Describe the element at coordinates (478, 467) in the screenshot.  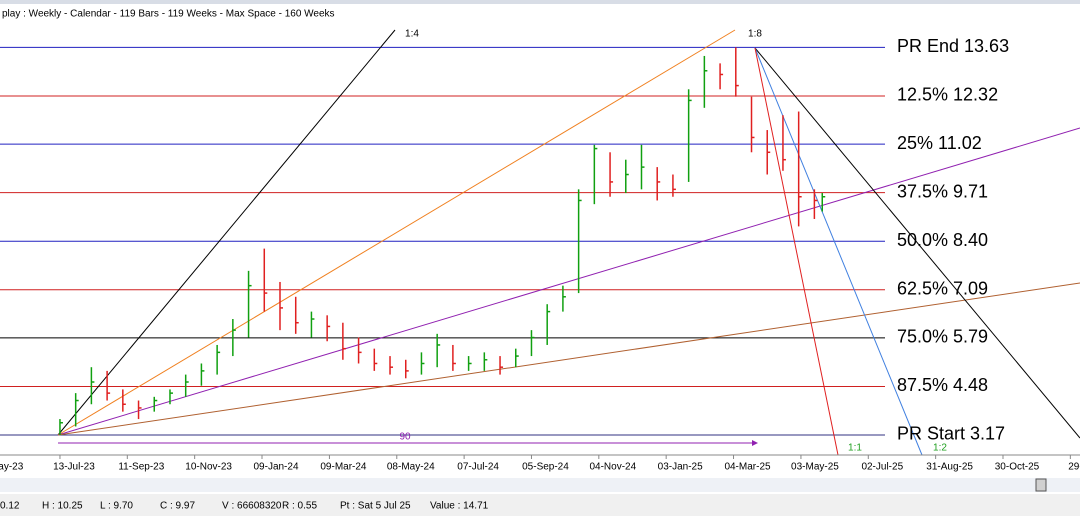
I see `x-tick-label: 07-Jul-24` at that location.